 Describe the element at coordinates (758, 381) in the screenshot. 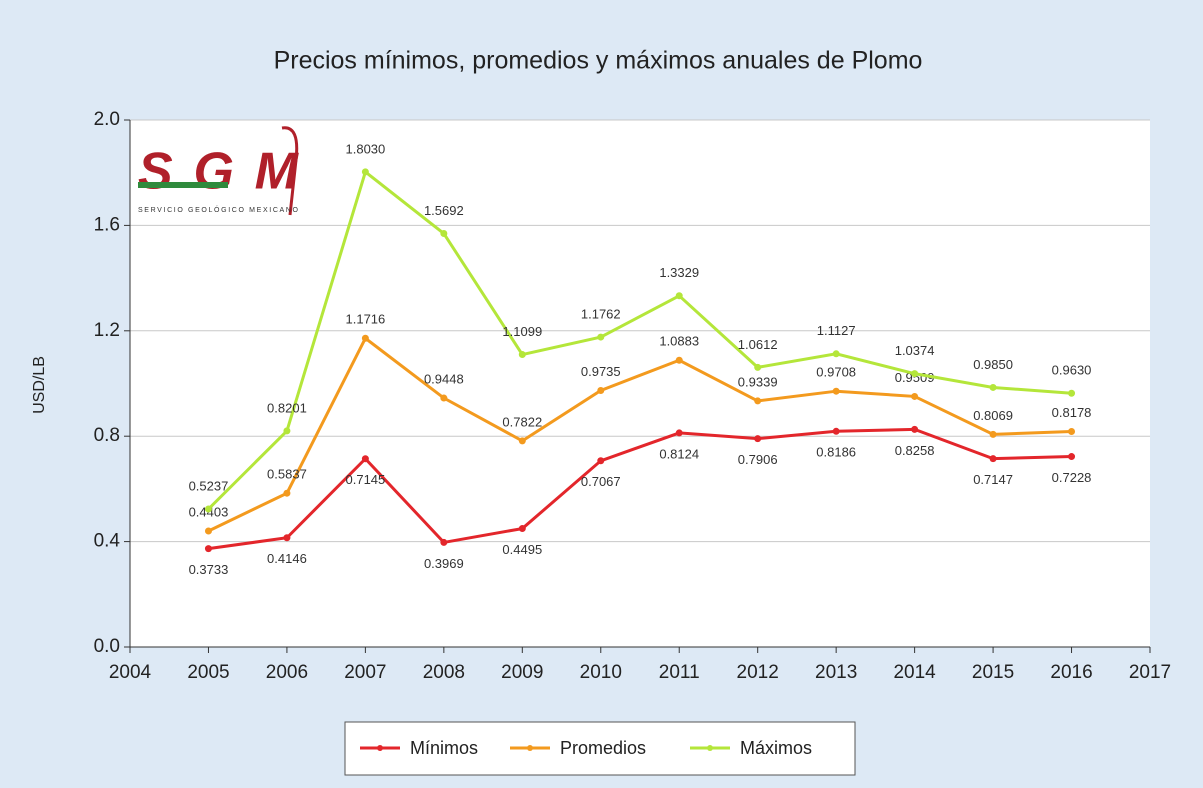

I see `value-label: 0.9339` at that location.